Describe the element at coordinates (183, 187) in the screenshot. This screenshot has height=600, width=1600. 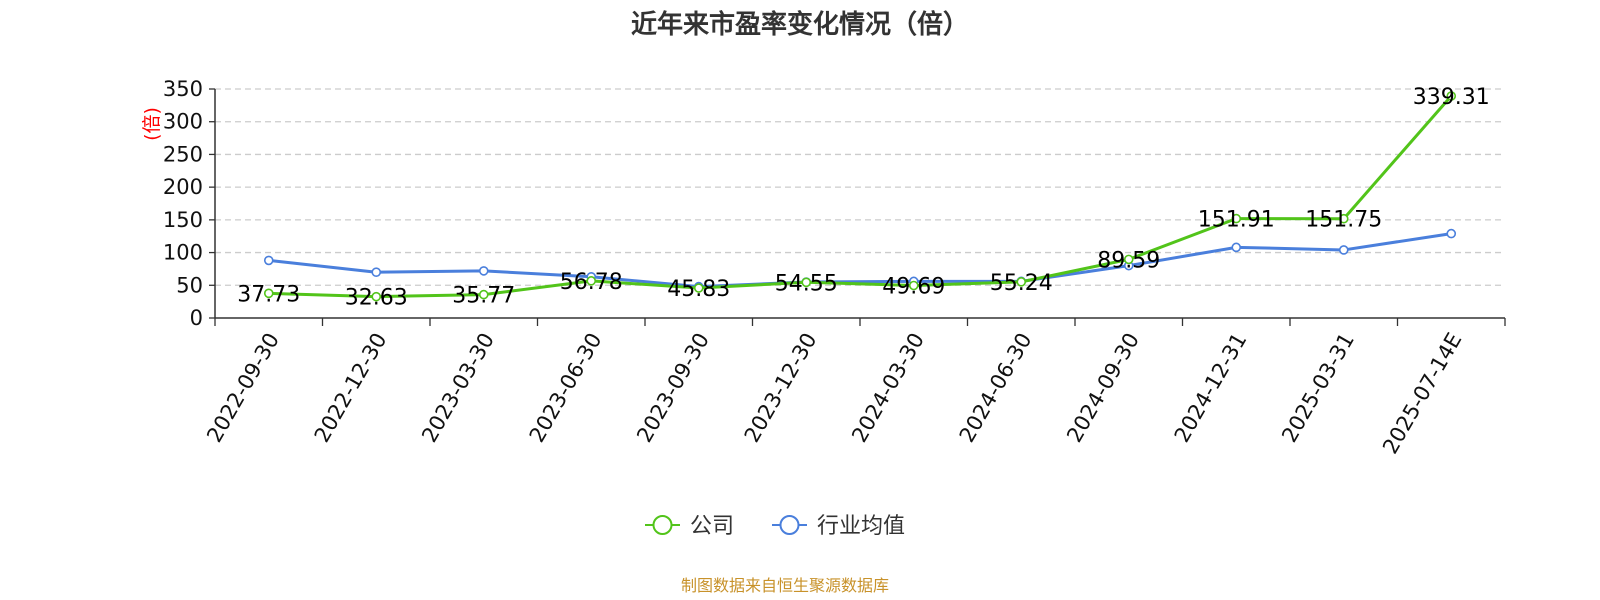
I see `y-tick-label: 200` at that location.